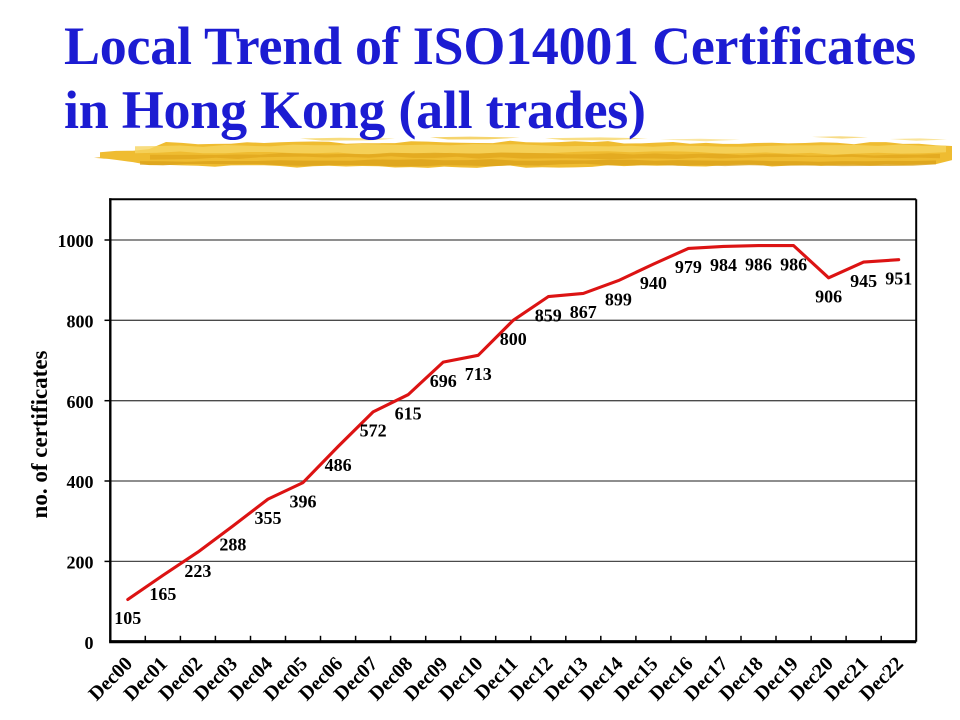  I want to click on svg-text: 906, so click(828, 297).